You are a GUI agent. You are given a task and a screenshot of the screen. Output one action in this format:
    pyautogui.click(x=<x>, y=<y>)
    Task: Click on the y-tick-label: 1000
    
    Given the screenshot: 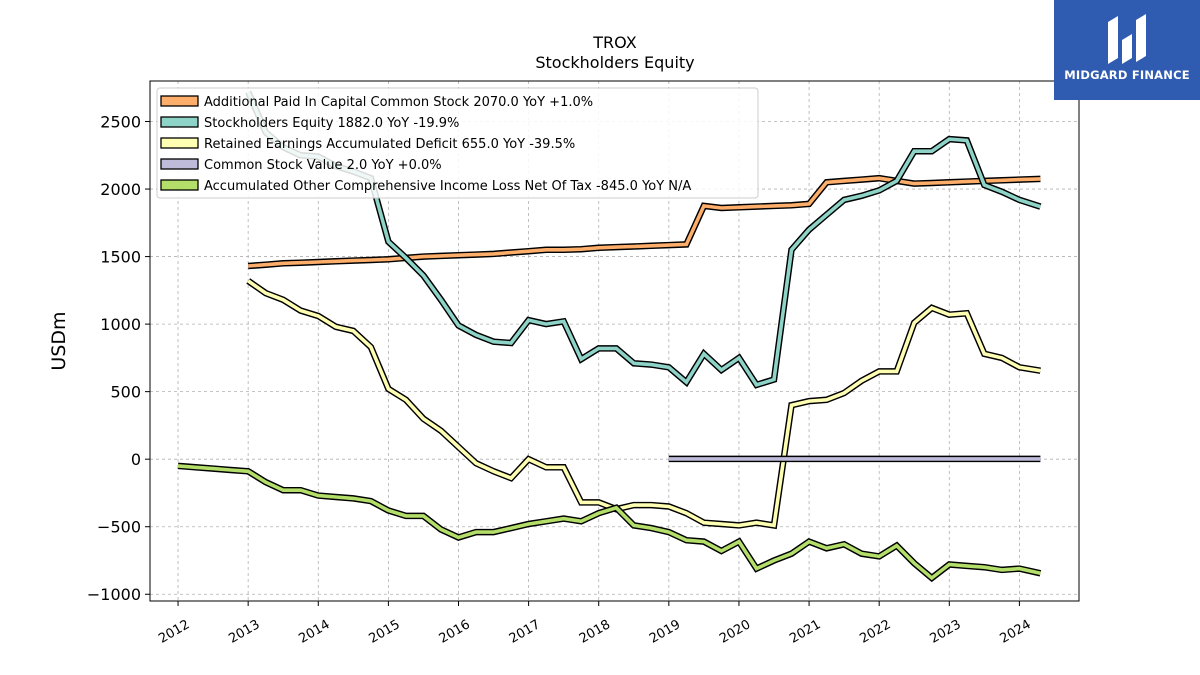 What is the action you would take?
    pyautogui.click(x=120, y=324)
    